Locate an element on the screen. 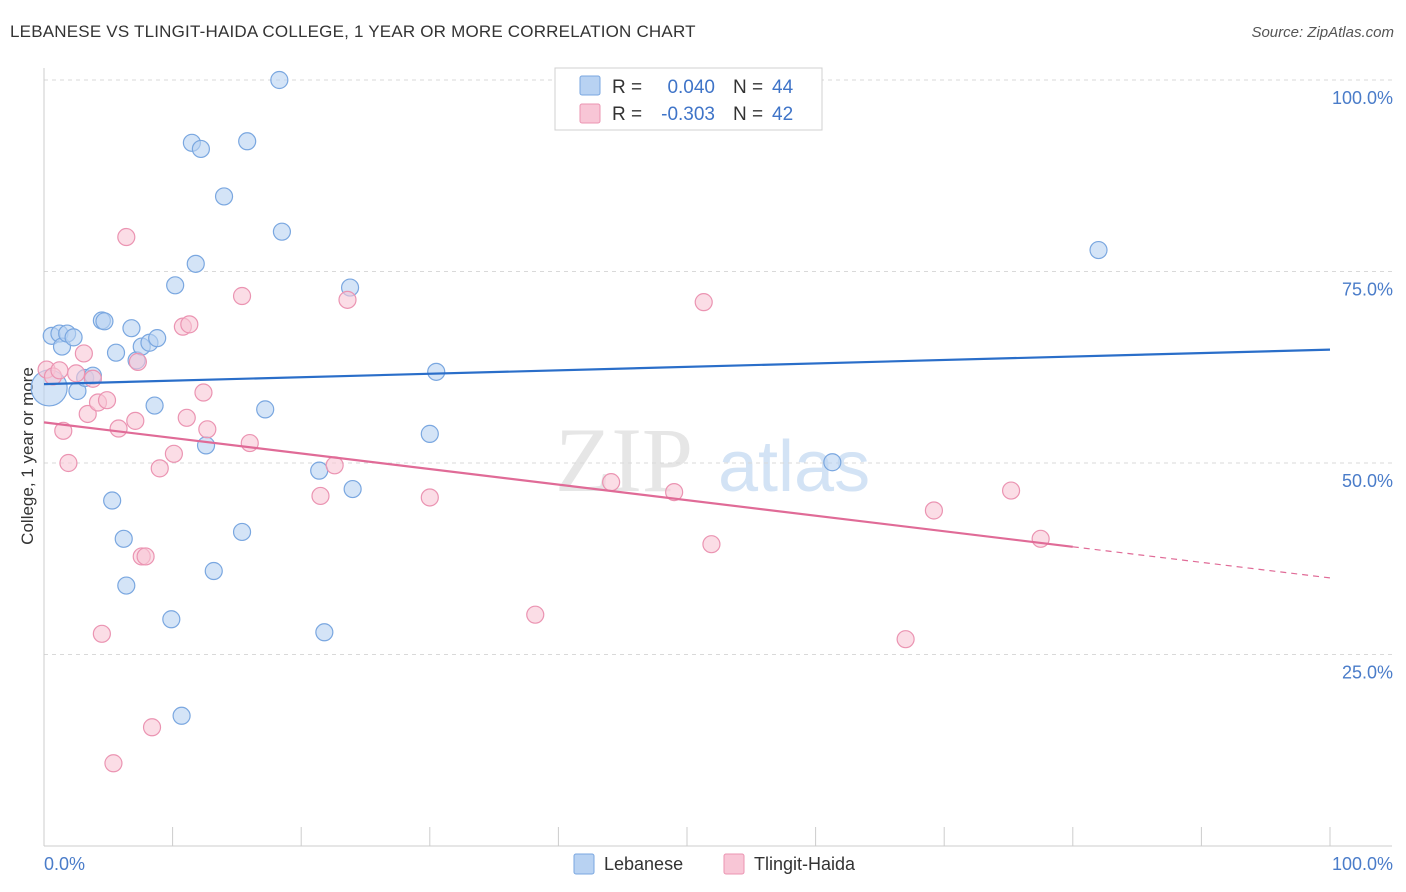 The width and height of the screenshot is (1406, 892). y-tick-label-100: 100.0% is located at coordinates (1362, 98).